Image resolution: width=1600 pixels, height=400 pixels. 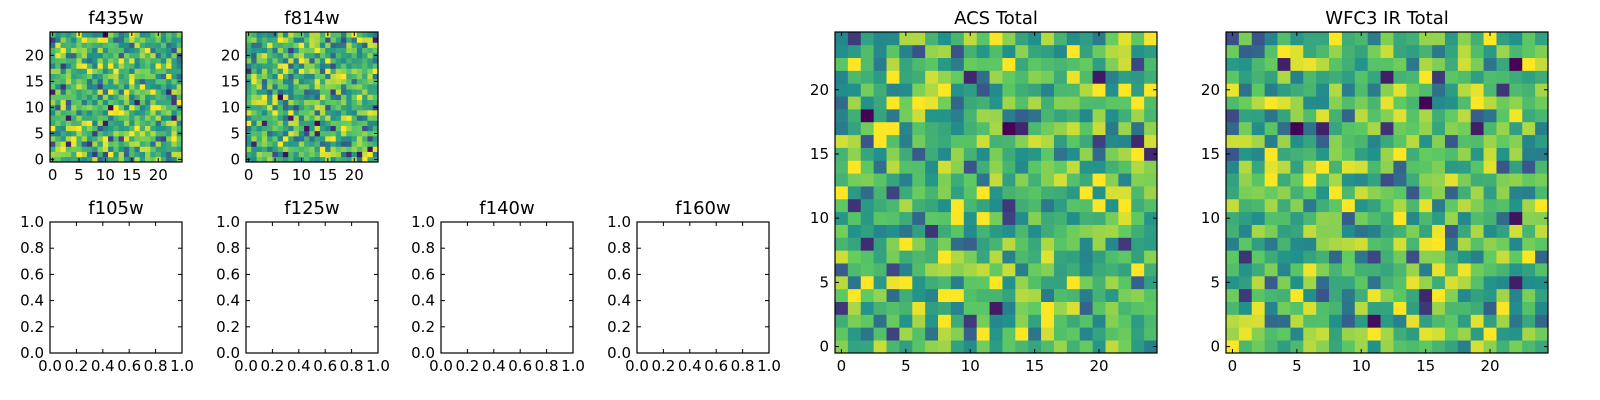 What do you see at coordinates (1489, 366) in the screenshot?
I see `x-tick-label: 20` at bounding box center [1489, 366].